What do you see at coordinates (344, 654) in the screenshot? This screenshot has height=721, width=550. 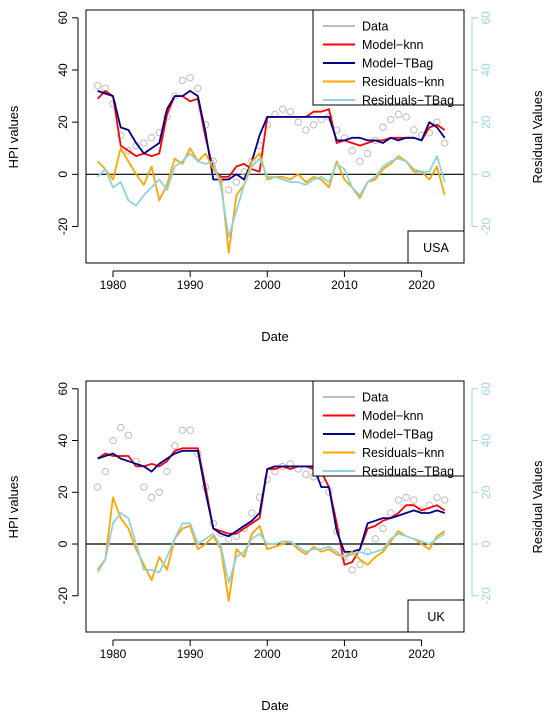 I see `x-tick-label: 2010` at bounding box center [344, 654].